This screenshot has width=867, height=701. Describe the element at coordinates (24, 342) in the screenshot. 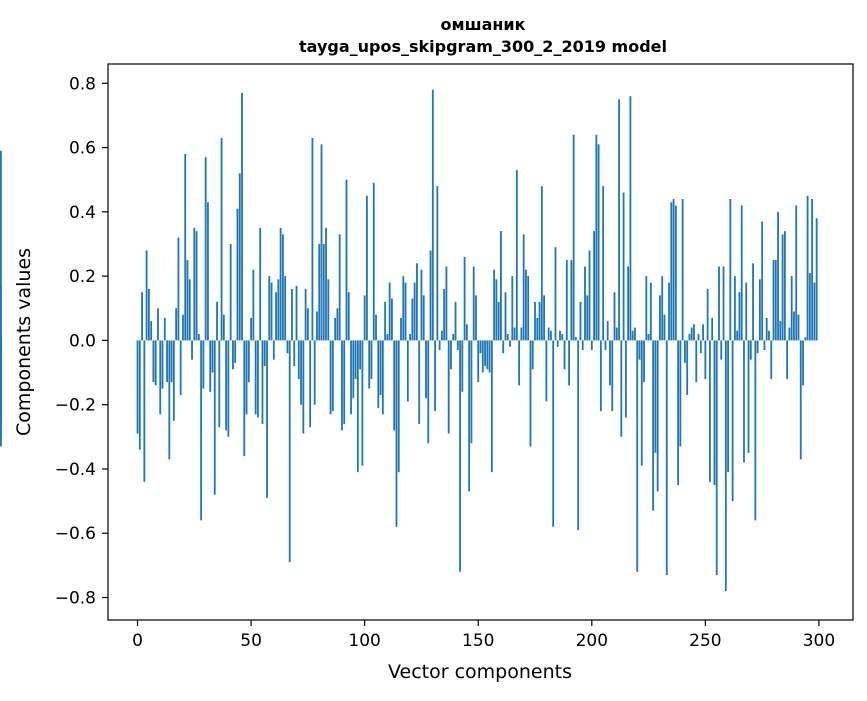

I see `y-axis-label: Components values` at that location.